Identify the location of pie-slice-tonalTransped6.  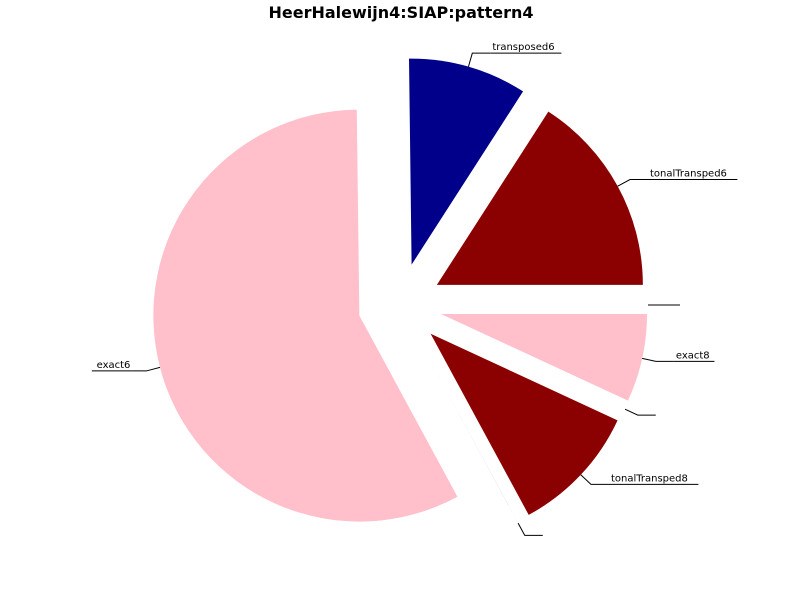
(539, 198).